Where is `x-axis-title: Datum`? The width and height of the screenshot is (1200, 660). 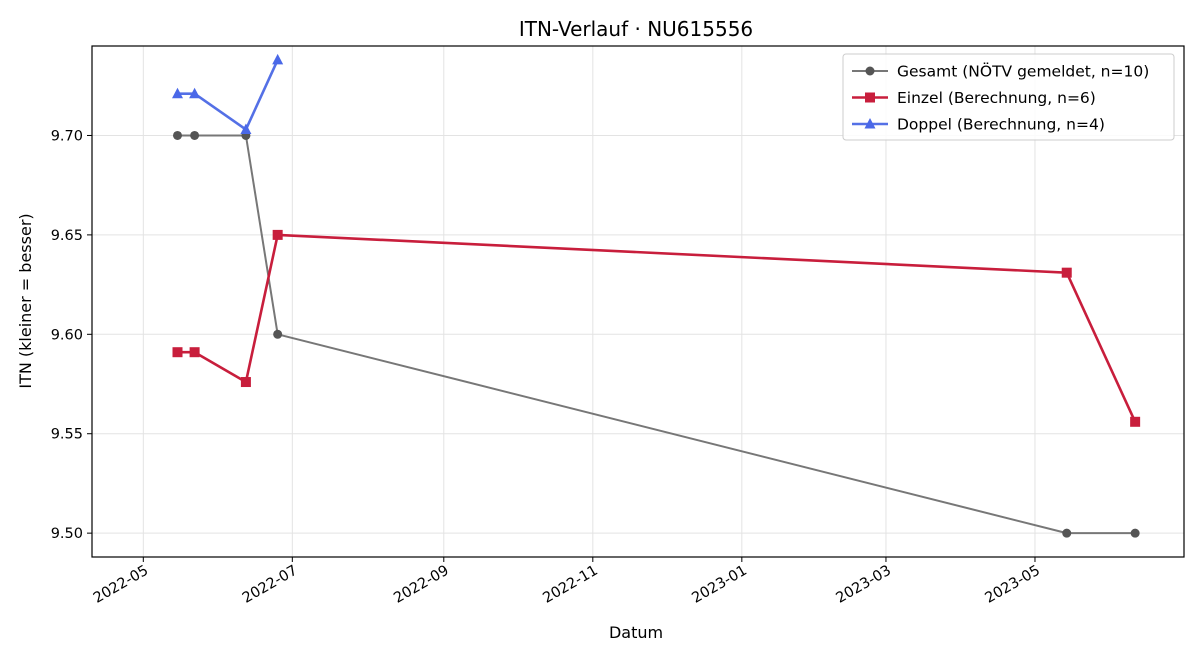
x-axis-title: Datum is located at coordinates (636, 632).